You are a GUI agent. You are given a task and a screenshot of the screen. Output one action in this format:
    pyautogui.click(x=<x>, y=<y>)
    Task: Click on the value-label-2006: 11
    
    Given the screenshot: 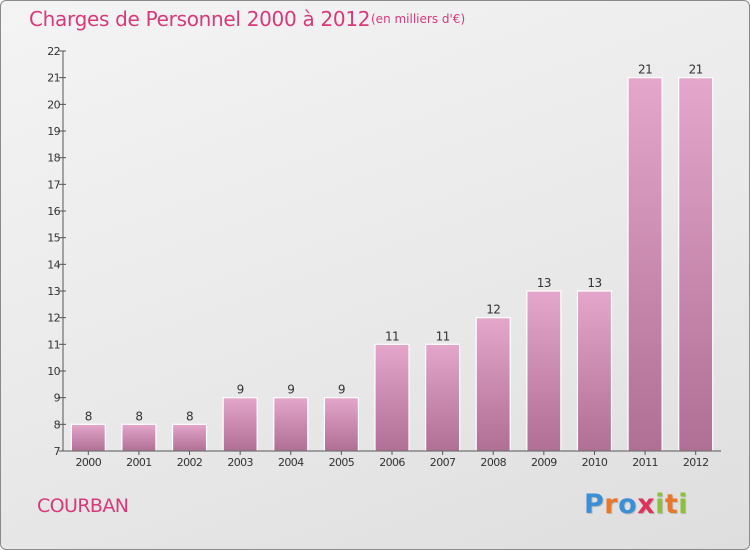 What is the action you would take?
    pyautogui.click(x=392, y=336)
    